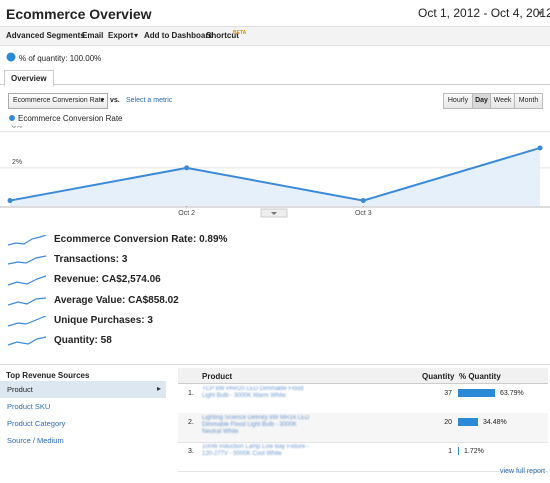 The image size is (550, 483). What do you see at coordinates (70, 118) in the screenshot?
I see `legend-label: Ecommerce Conversion Rate` at bounding box center [70, 118].